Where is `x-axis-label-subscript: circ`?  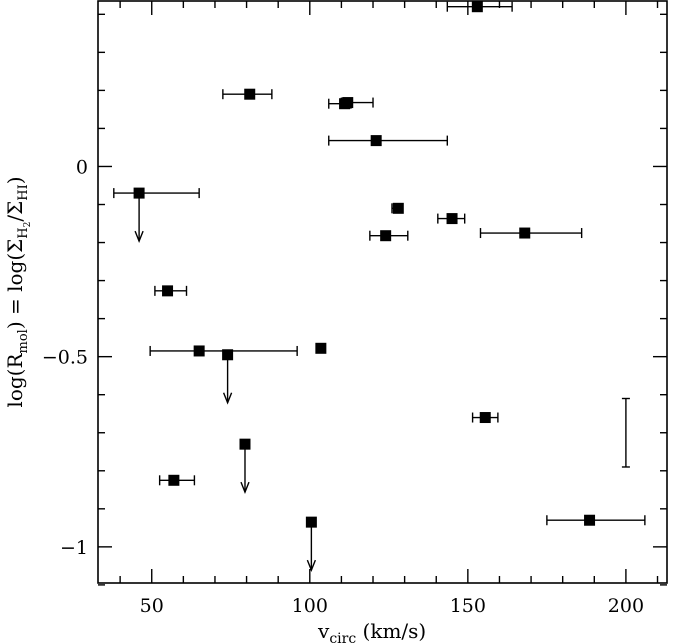
x-axis-label-subscript: circ is located at coordinates (342, 637).